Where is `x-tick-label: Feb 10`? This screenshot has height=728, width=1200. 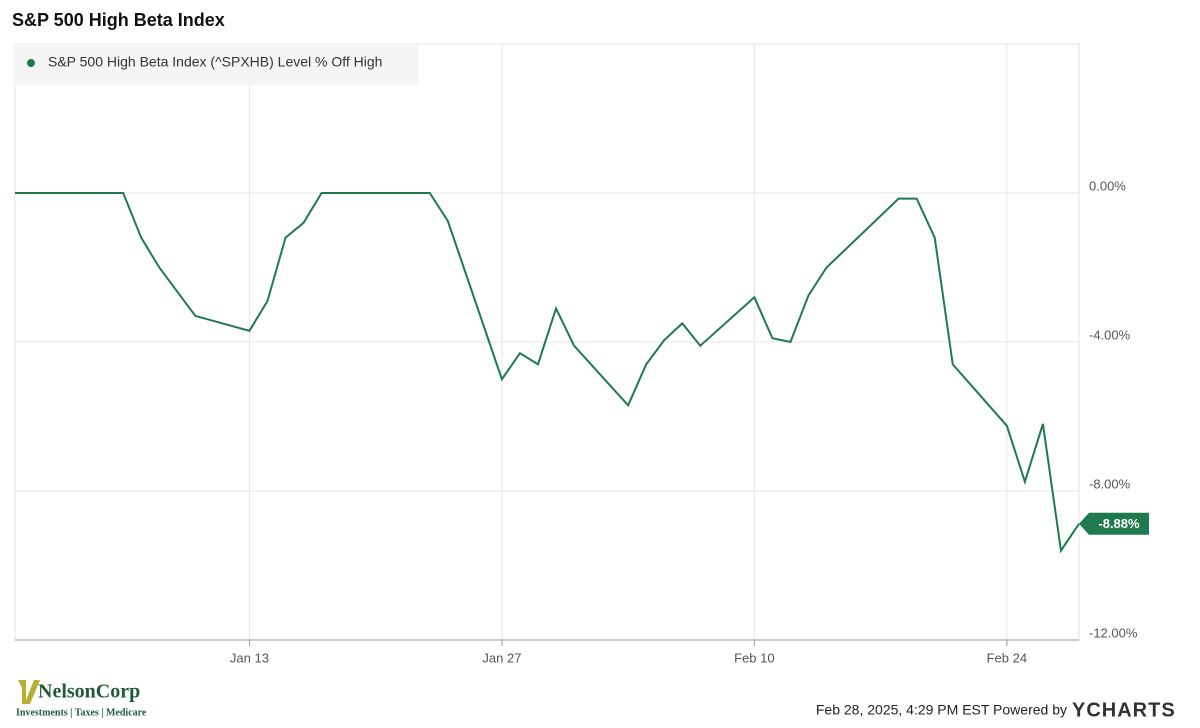 x-tick-label: Feb 10 is located at coordinates (754, 657).